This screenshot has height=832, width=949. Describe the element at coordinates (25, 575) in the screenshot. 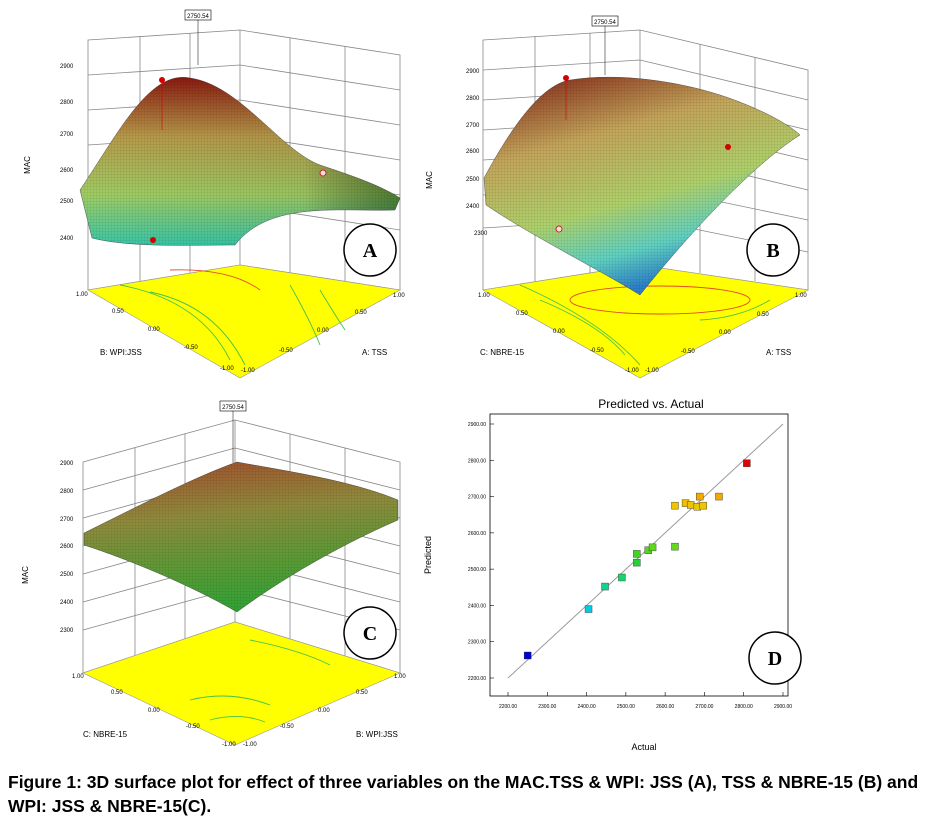

I see `z-axis-label-c: MAC` at that location.